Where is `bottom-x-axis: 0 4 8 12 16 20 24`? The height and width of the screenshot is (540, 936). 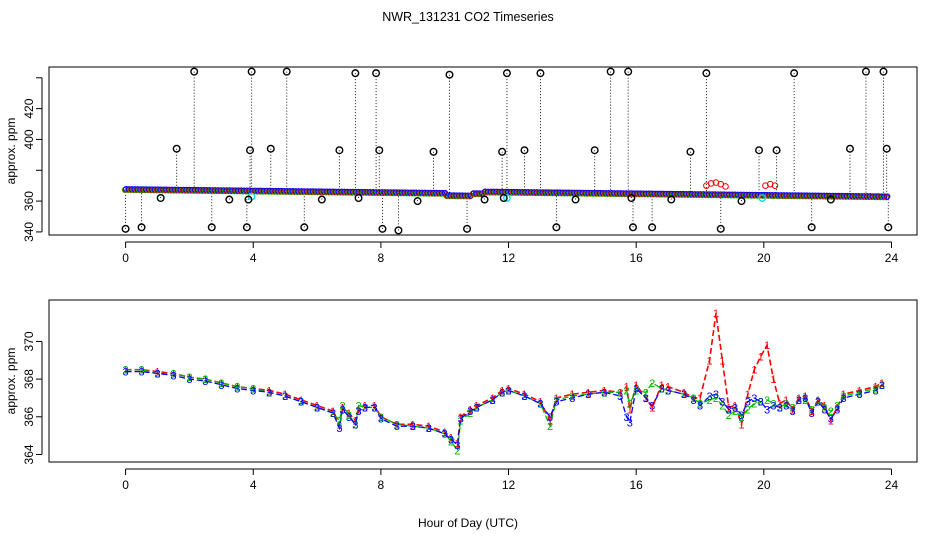
bottom-x-axis: 0 4 8 12 16 20 24 is located at coordinates (510, 480).